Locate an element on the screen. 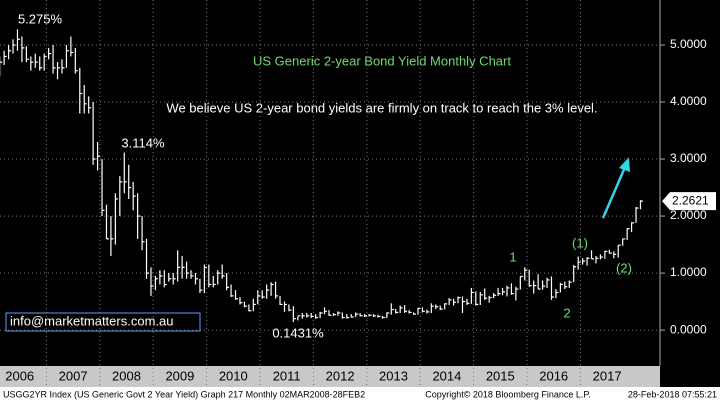 The height and width of the screenshot is (402, 720). annotation: 3.114% is located at coordinates (143, 142).